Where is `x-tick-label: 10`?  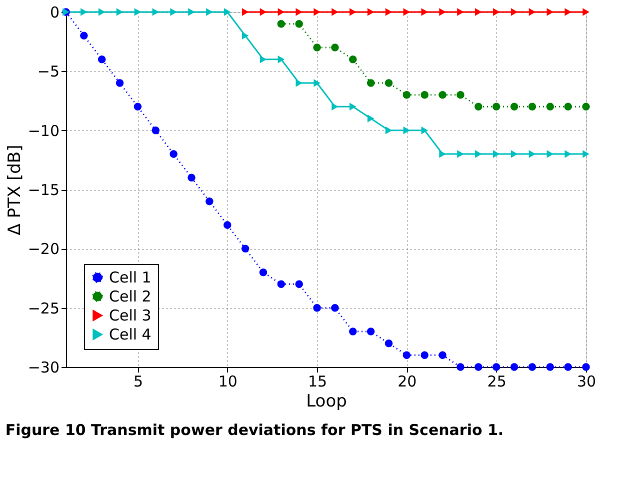 x-tick-label: 10 is located at coordinates (228, 381).